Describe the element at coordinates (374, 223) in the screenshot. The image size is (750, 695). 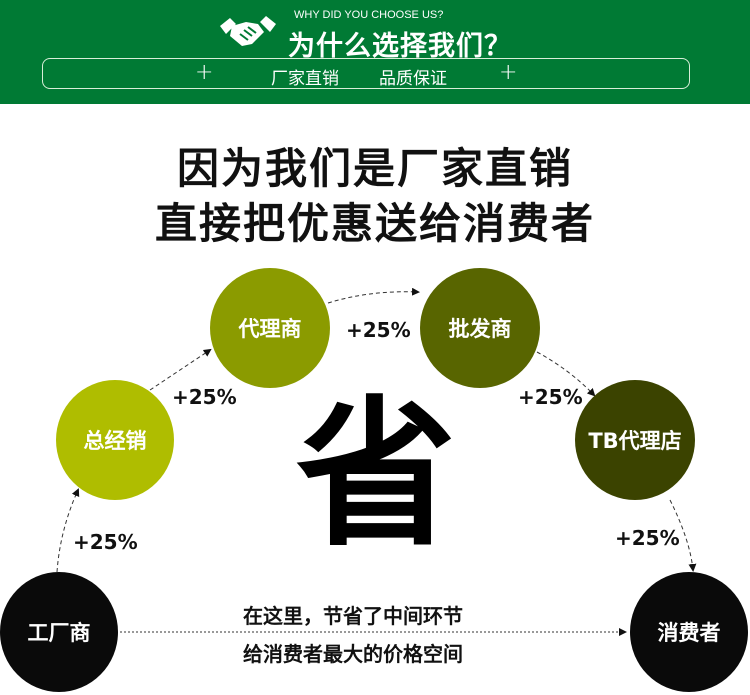
I see `headline-line2: 直接把优惠送给消费者` at that location.